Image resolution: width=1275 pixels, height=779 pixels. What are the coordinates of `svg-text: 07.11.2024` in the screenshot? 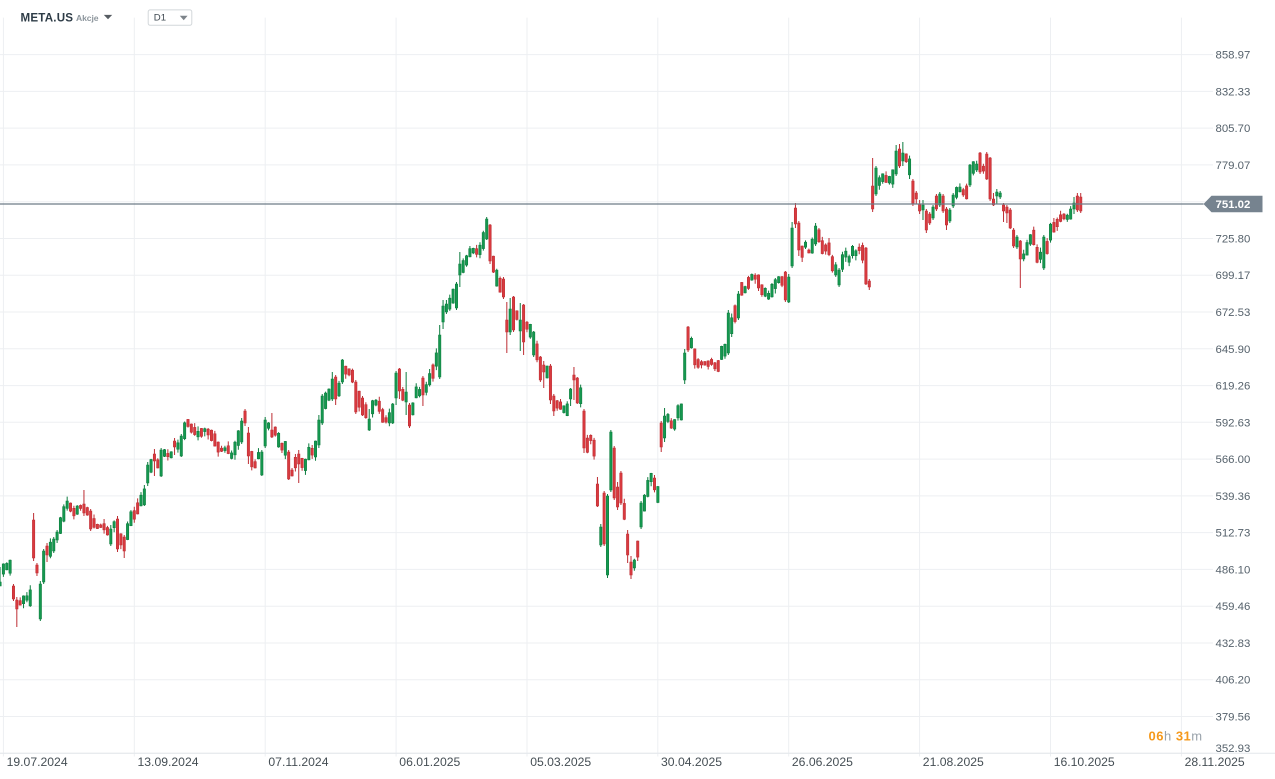 It's located at (298, 762).